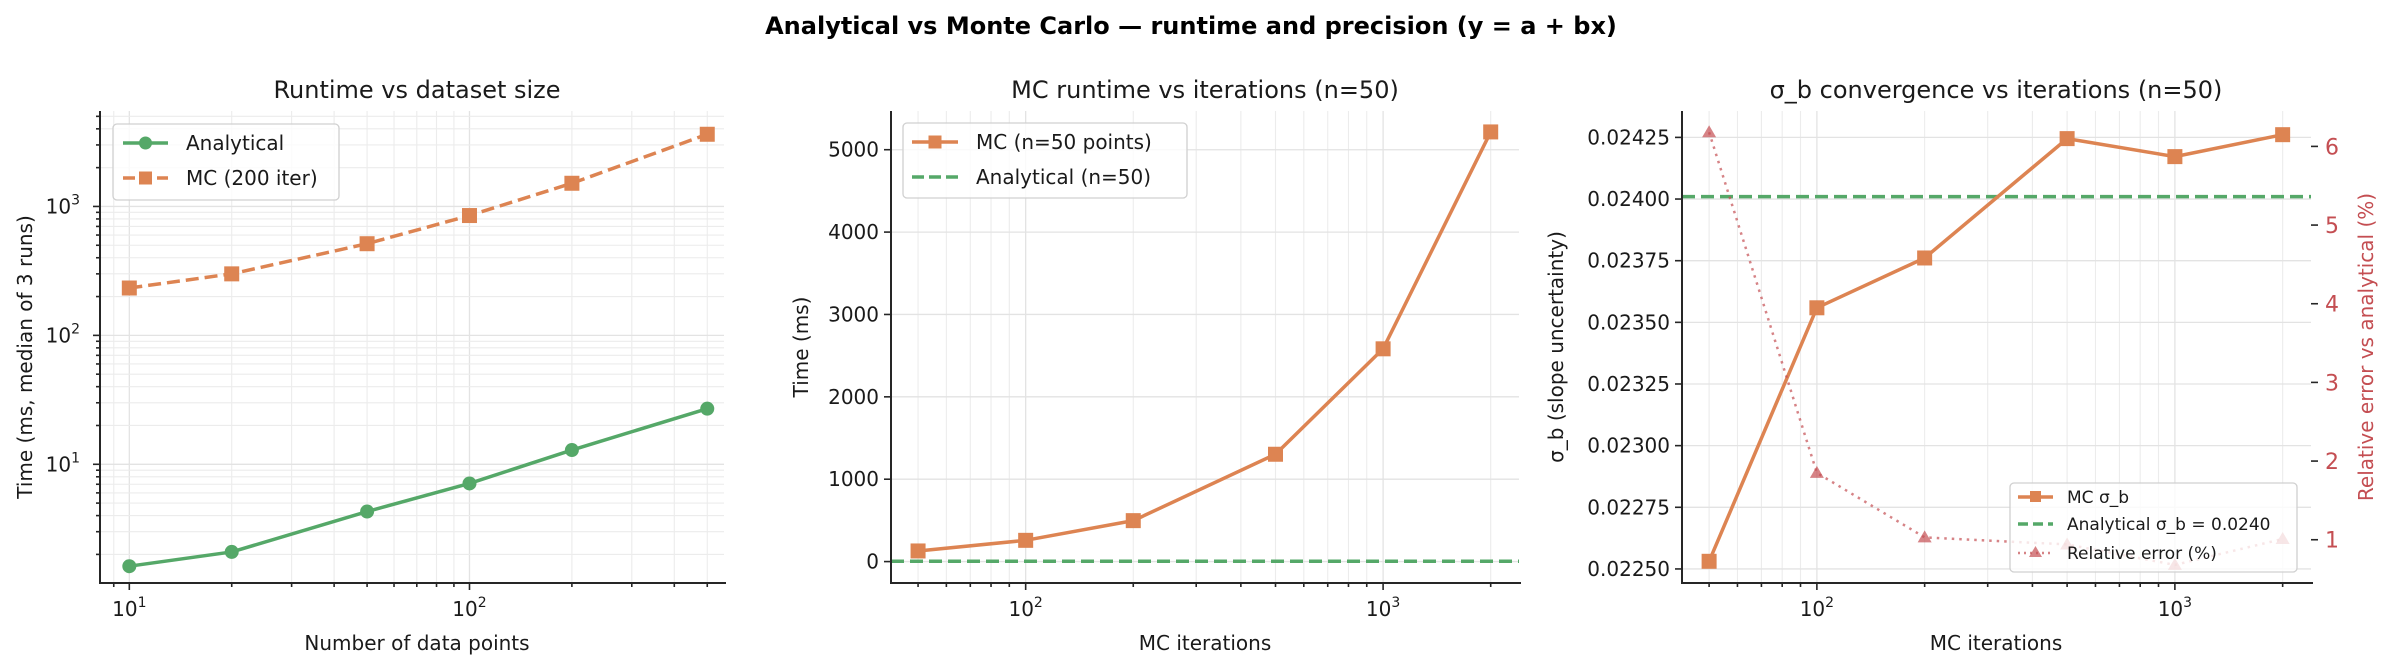 Image resolution: width=2382 pixels, height=669 pixels. Describe the element at coordinates (63, 205) in the screenshot. I see `y-tick-label: 10³` at that location.